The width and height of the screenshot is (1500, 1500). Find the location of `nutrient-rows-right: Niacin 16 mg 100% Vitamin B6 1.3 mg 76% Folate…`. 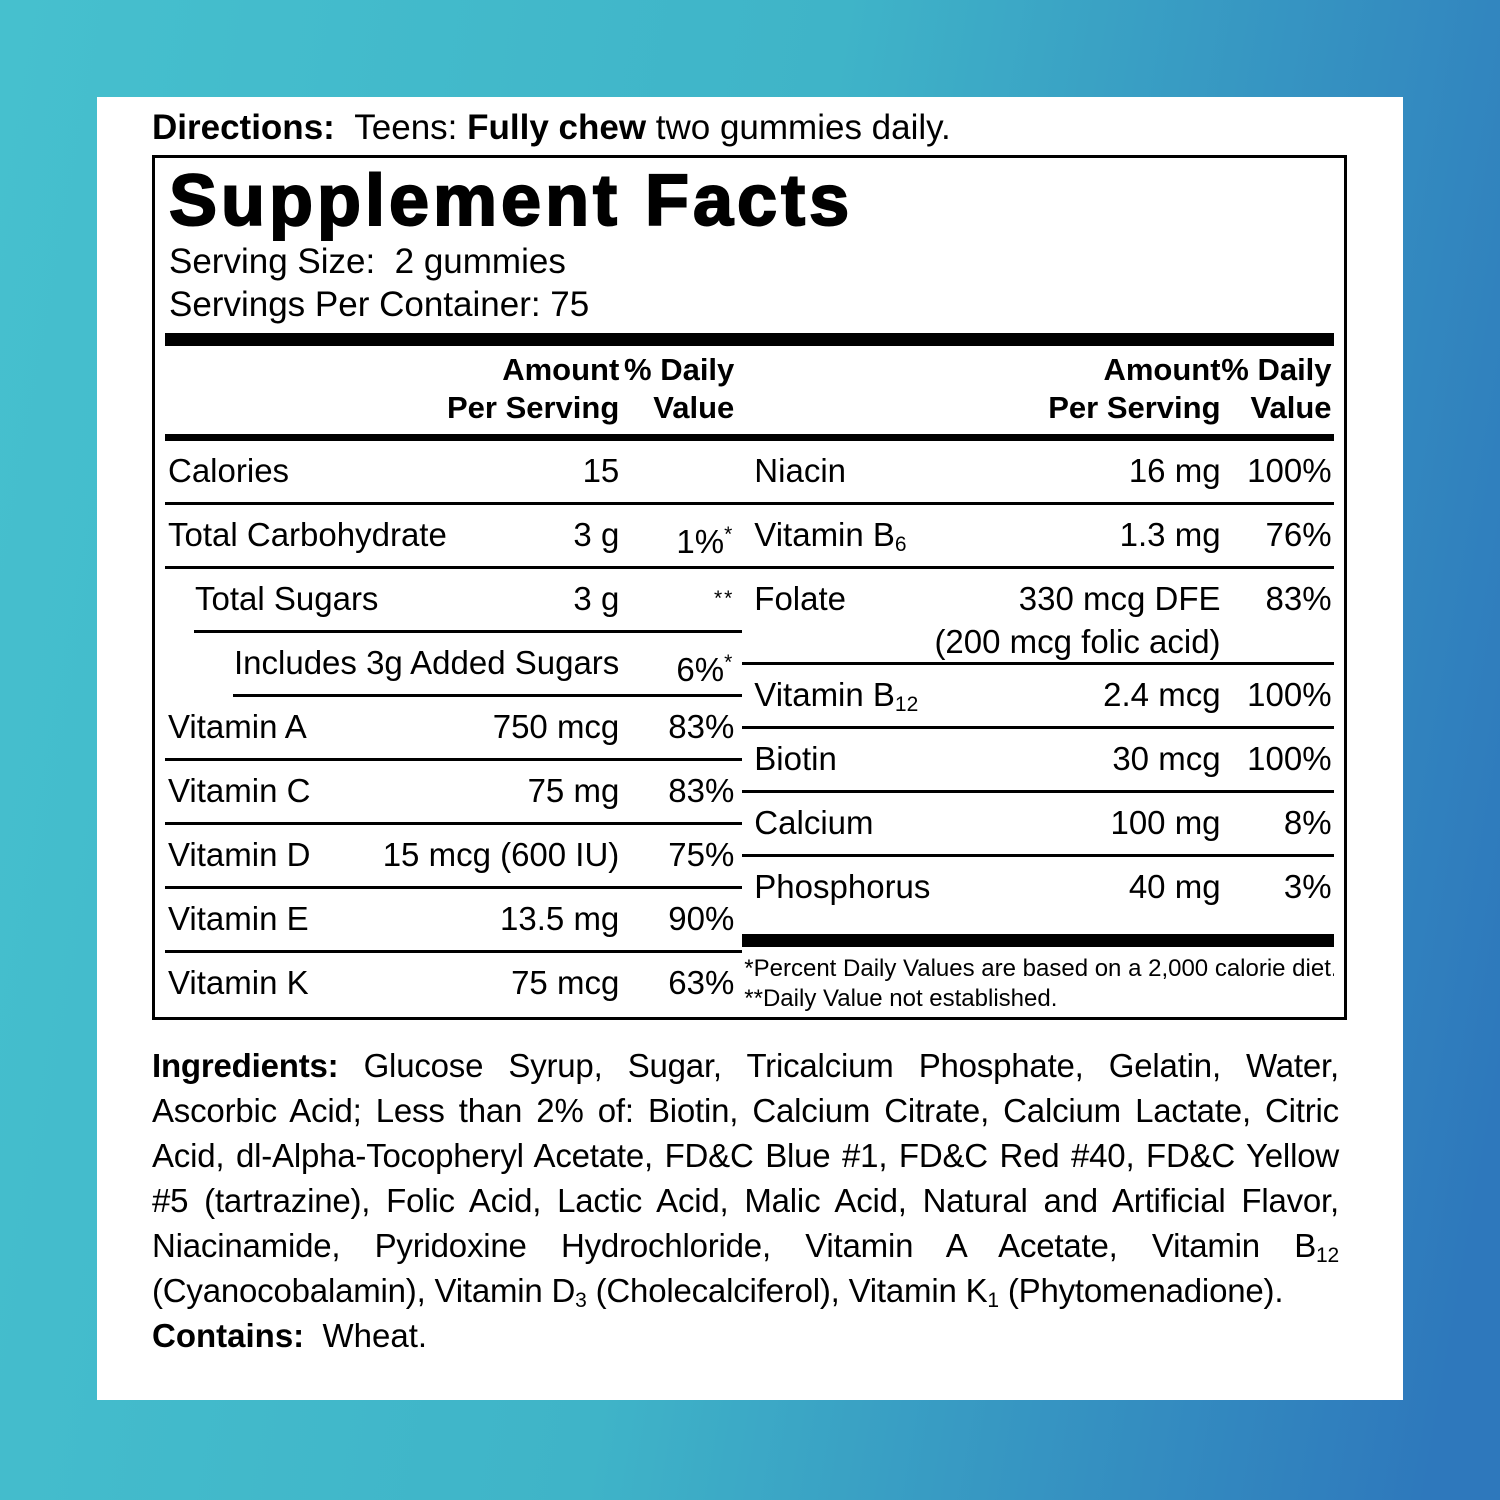

nutrient-rows-right: Niacin 16 mg 100% Vitamin B6 1.3 mg 76% Folate… is located at coordinates (1038, 685).